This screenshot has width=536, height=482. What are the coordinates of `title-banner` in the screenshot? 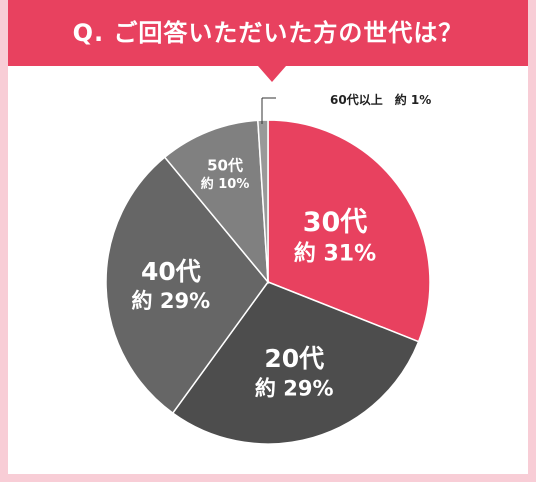 It's located at (268, 33).